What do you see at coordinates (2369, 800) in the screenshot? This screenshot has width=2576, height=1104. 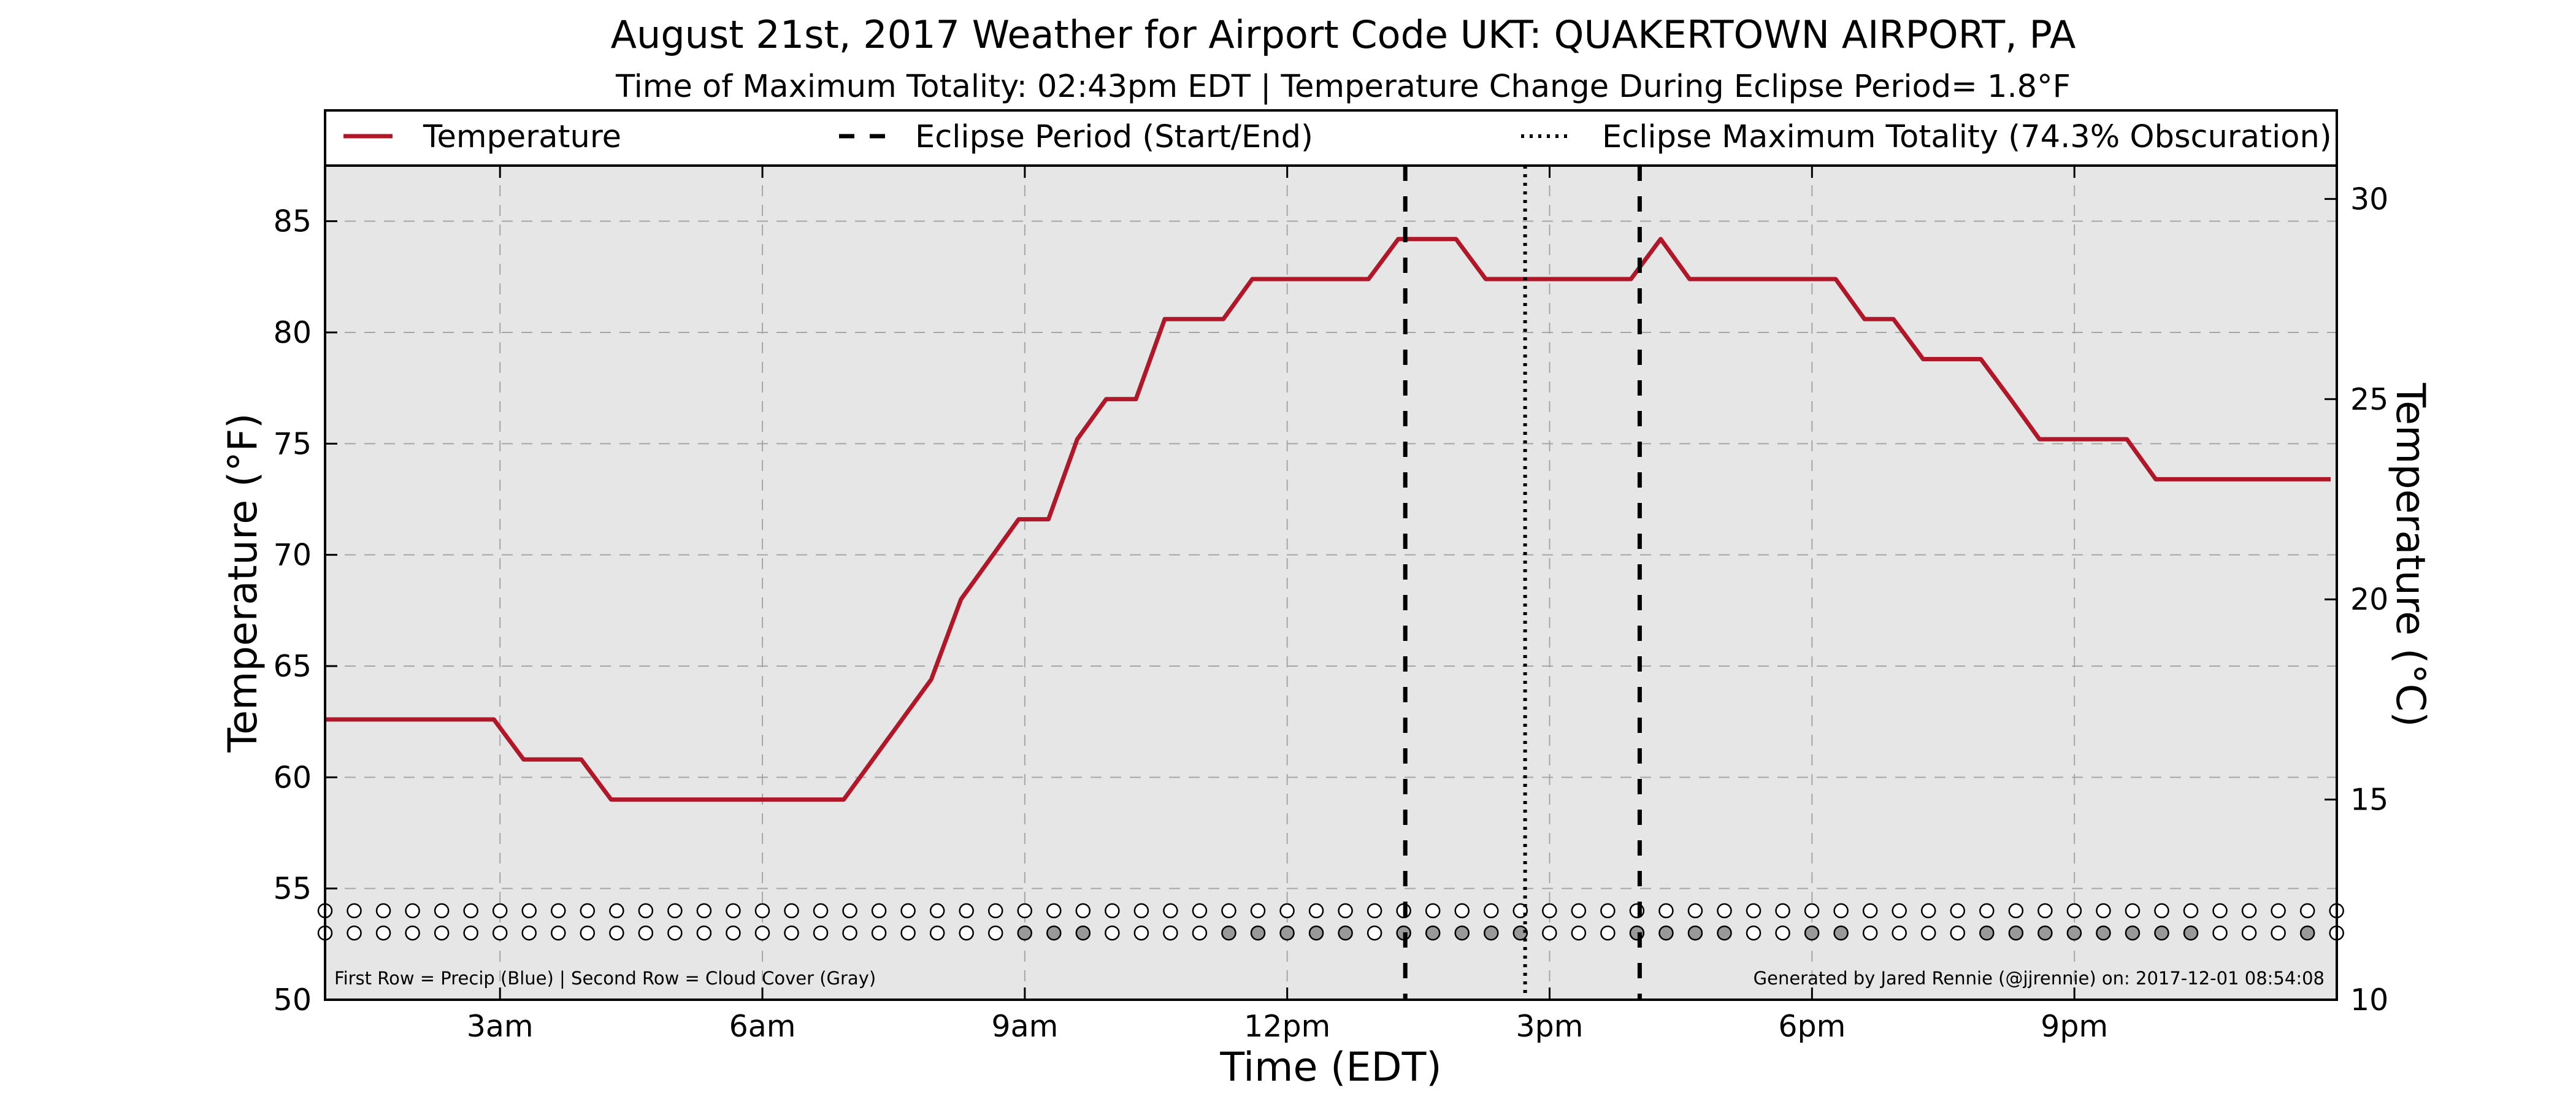 I see `y-right-tick-label: 15` at bounding box center [2369, 800].